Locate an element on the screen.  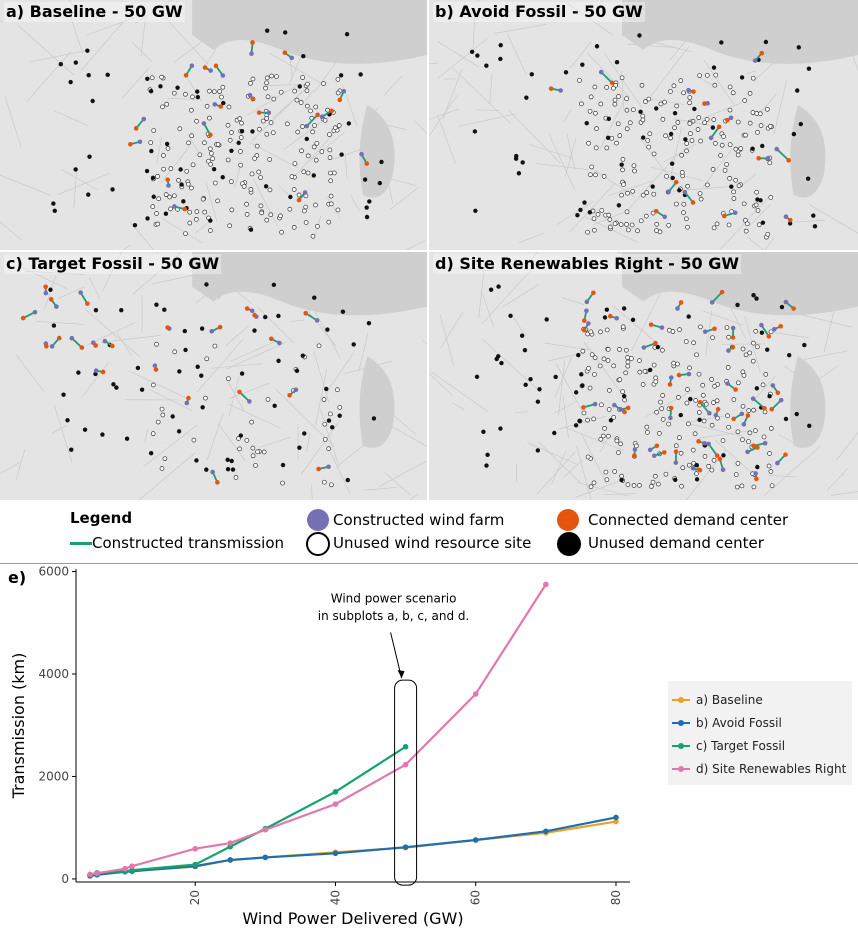
annotation-text-line2: in subplots a, b, c, and d. is located at coordinates (394, 616).